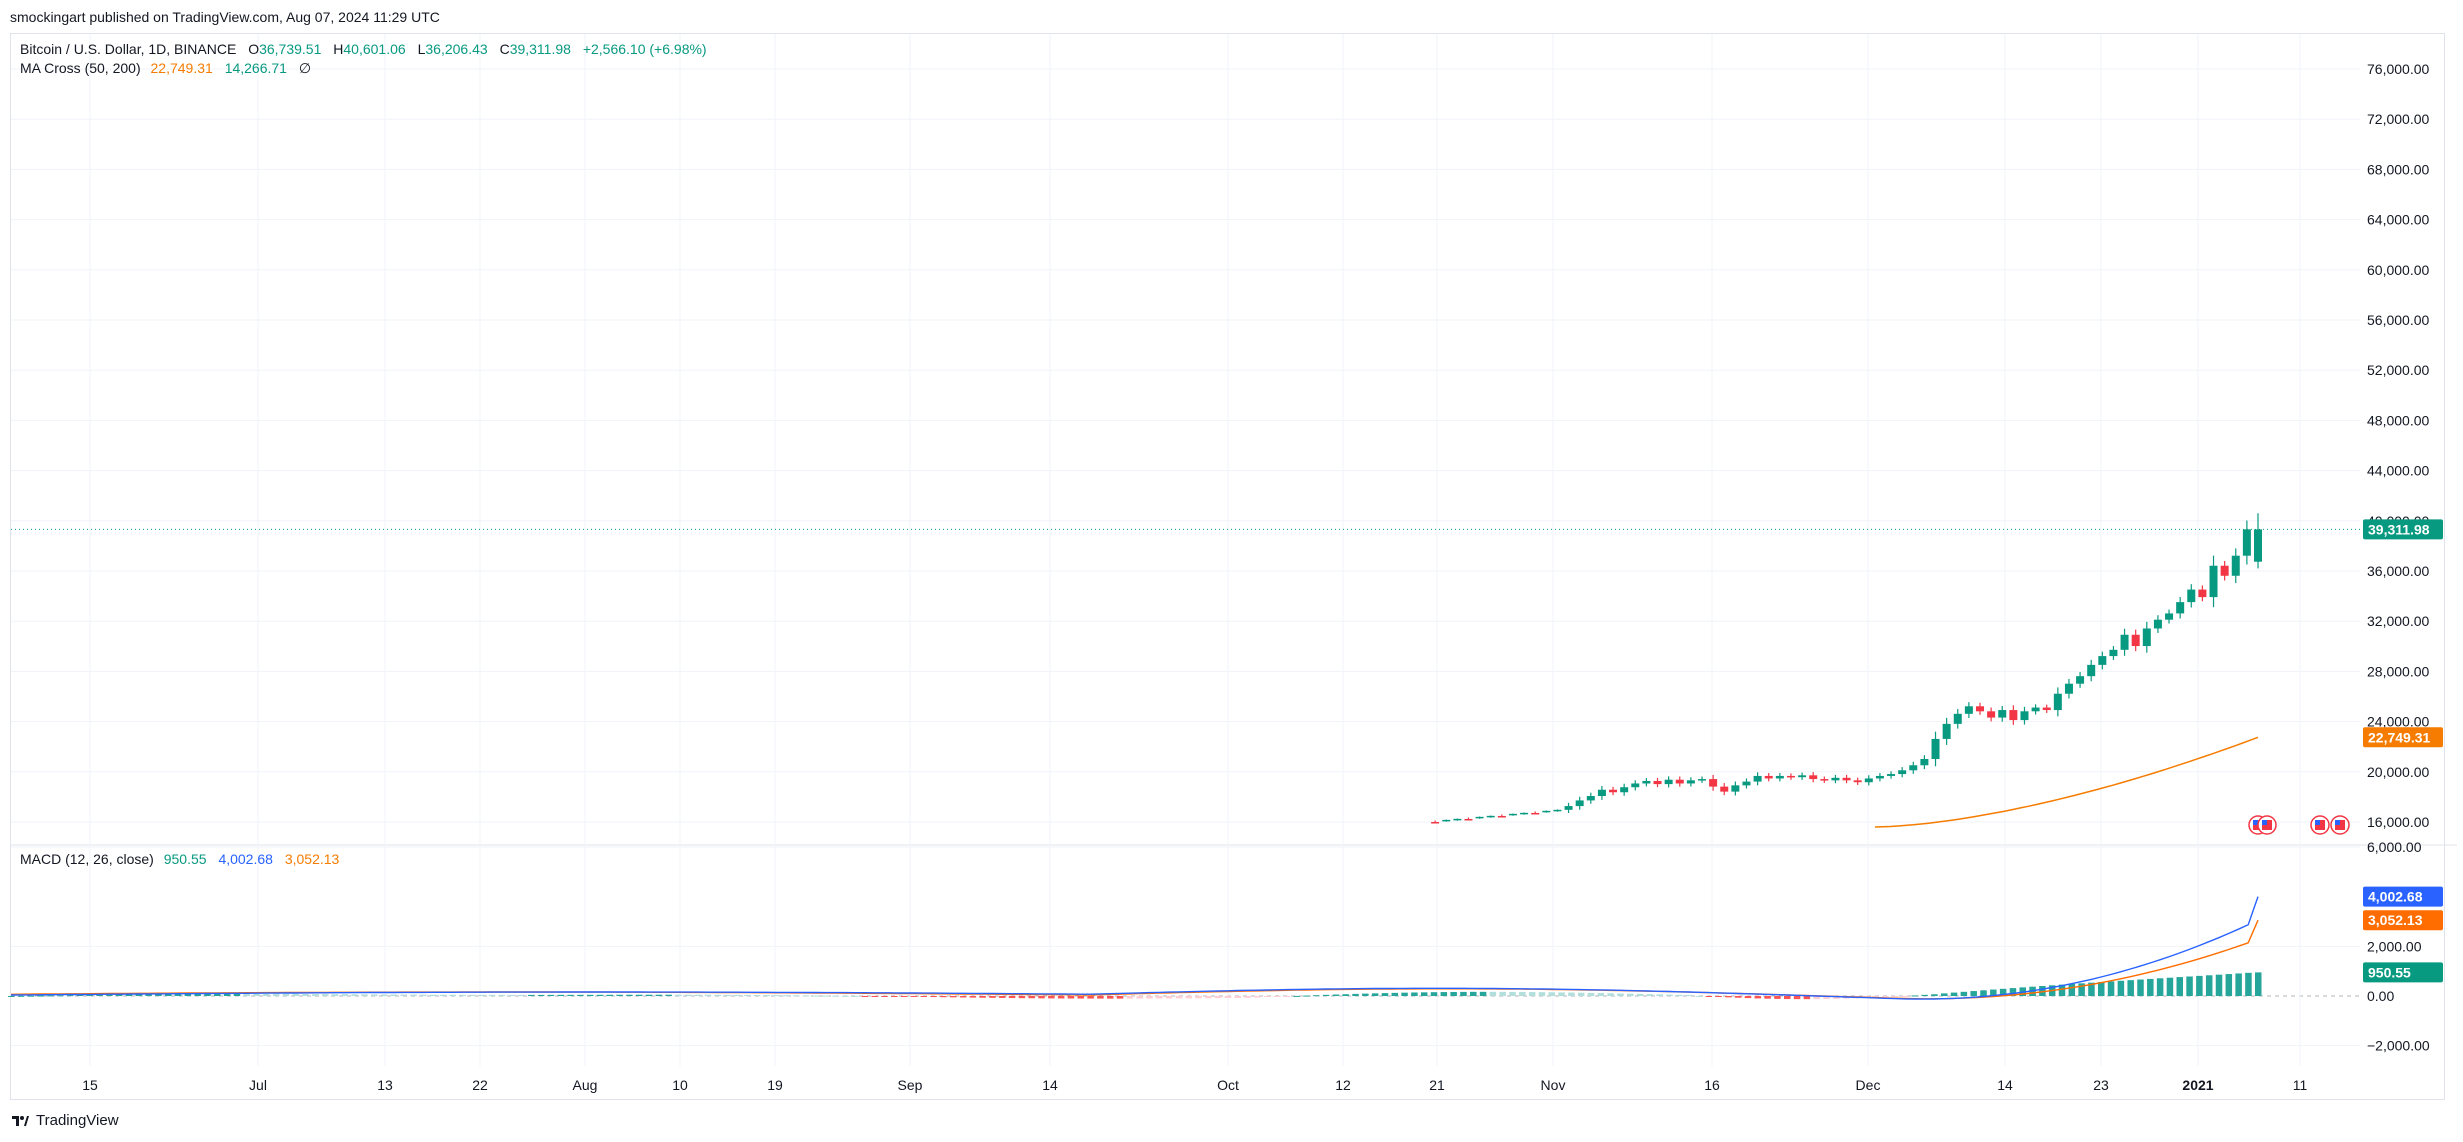 The width and height of the screenshot is (2463, 1142). Describe the element at coordinates (540, 49) in the screenshot. I see `close-value: 39,311.98` at that location.